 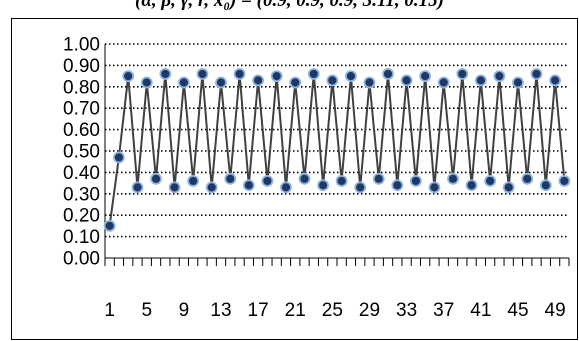 I want to click on x-tick-label: 49, so click(x=555, y=310).